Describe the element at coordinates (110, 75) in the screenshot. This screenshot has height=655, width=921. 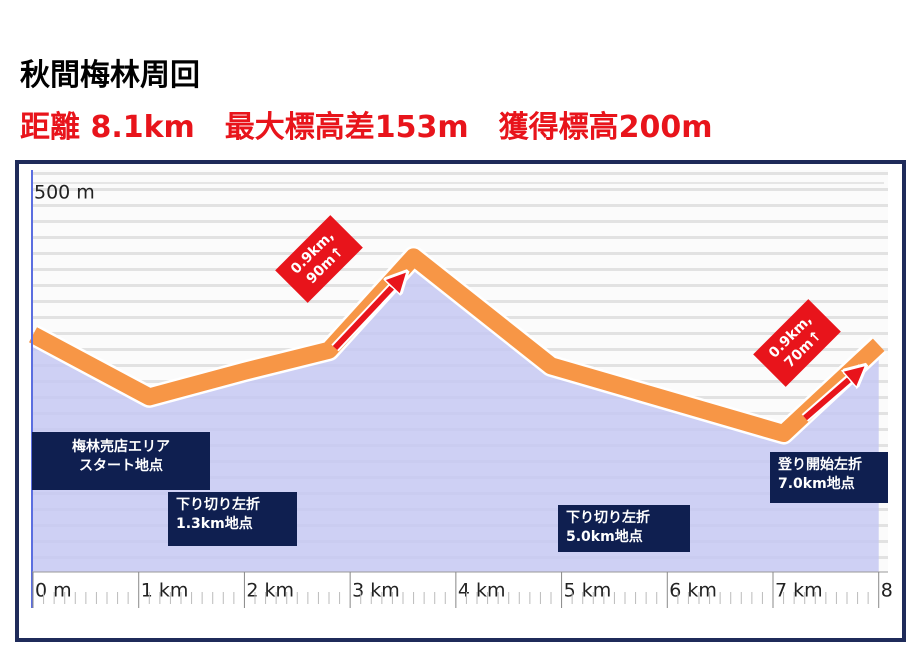
I see `title: 秋間梅林周回` at that location.